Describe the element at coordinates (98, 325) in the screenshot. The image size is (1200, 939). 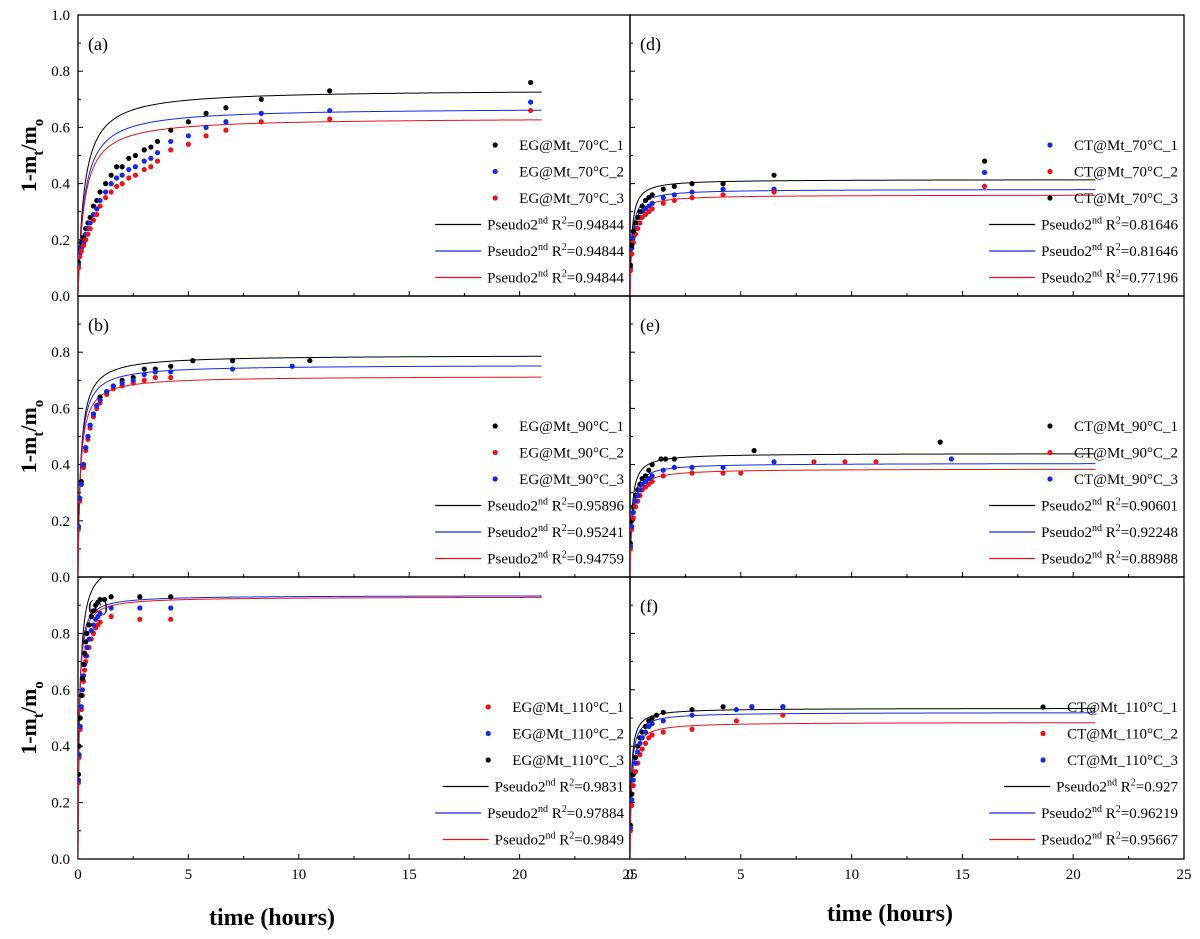
I see `panel-label: (b)` at that location.